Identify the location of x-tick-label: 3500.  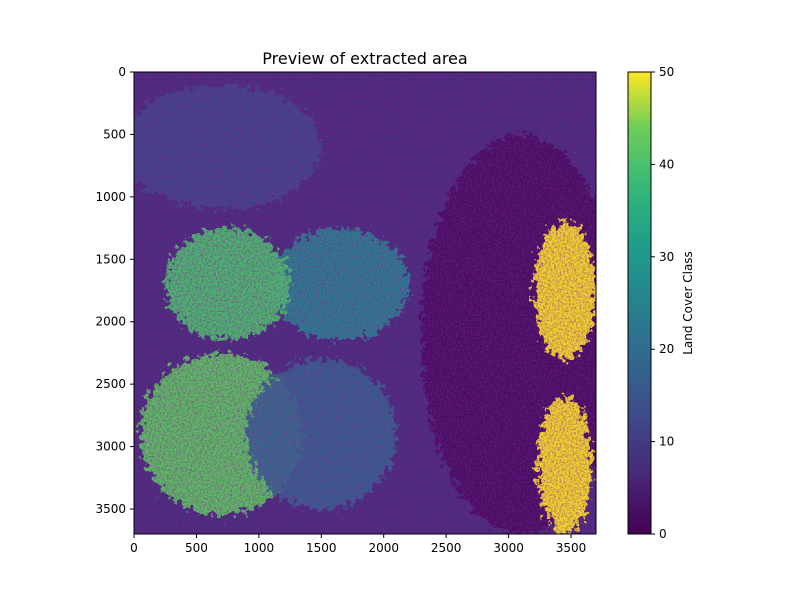
(571, 548).